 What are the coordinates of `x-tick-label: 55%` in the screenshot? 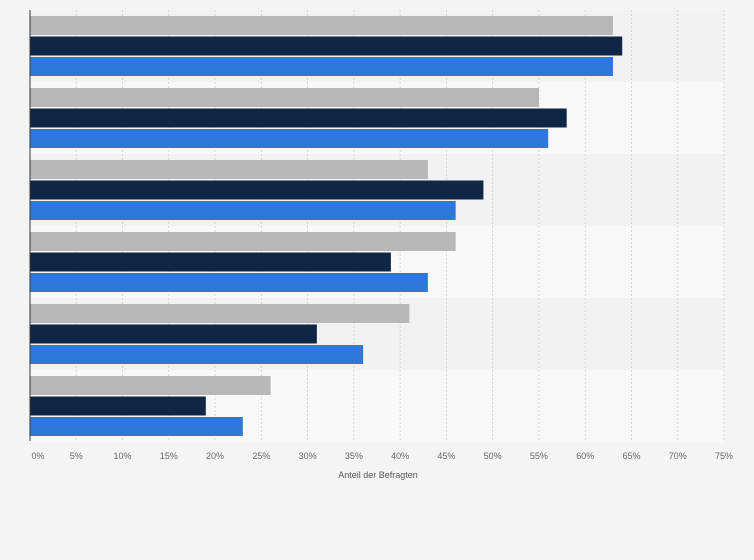 It's located at (539, 456).